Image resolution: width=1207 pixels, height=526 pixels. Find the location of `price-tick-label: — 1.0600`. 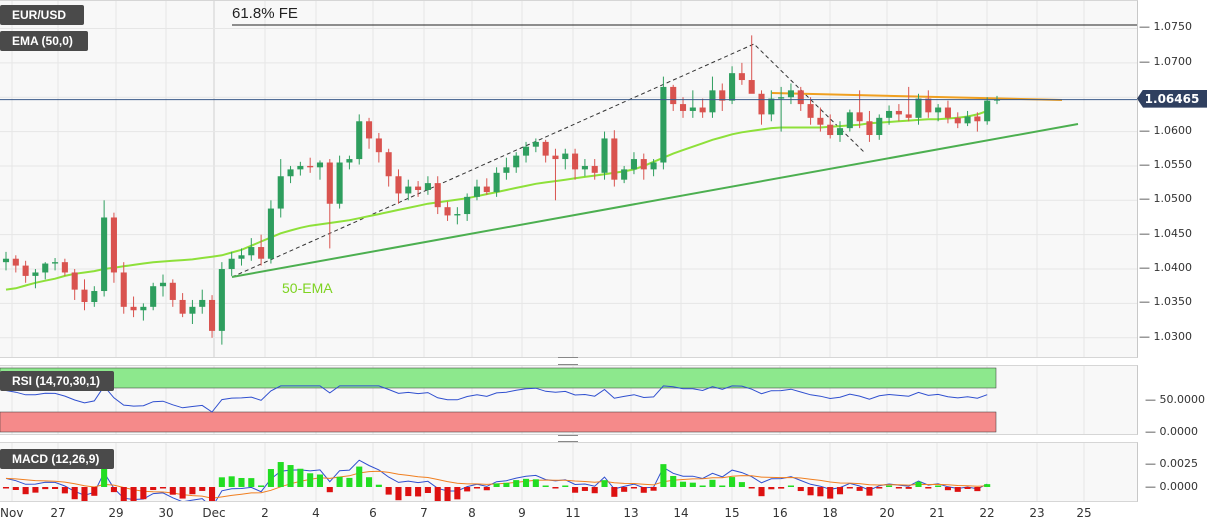

price-tick-label: — 1.0600 is located at coordinates (1165, 130).